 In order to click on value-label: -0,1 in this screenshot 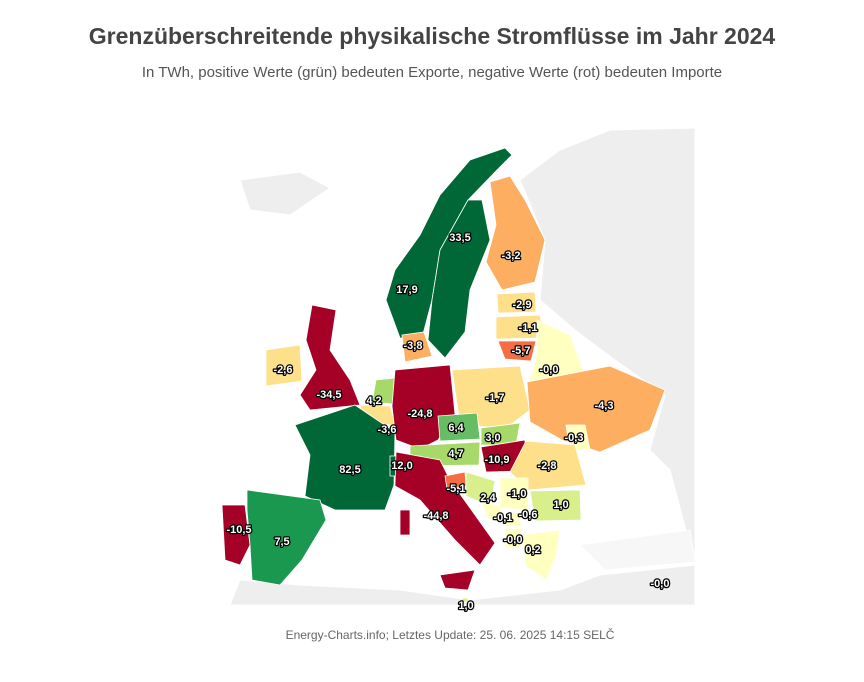, I will do `click(503, 518)`.